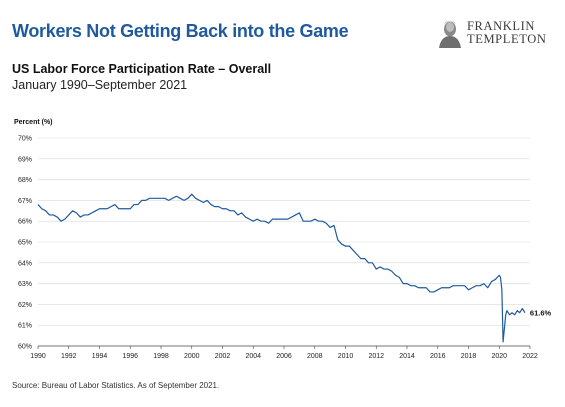 The width and height of the screenshot is (565, 407). Describe the element at coordinates (69, 356) in the screenshot. I see `x-tick-label: 1992` at that location.